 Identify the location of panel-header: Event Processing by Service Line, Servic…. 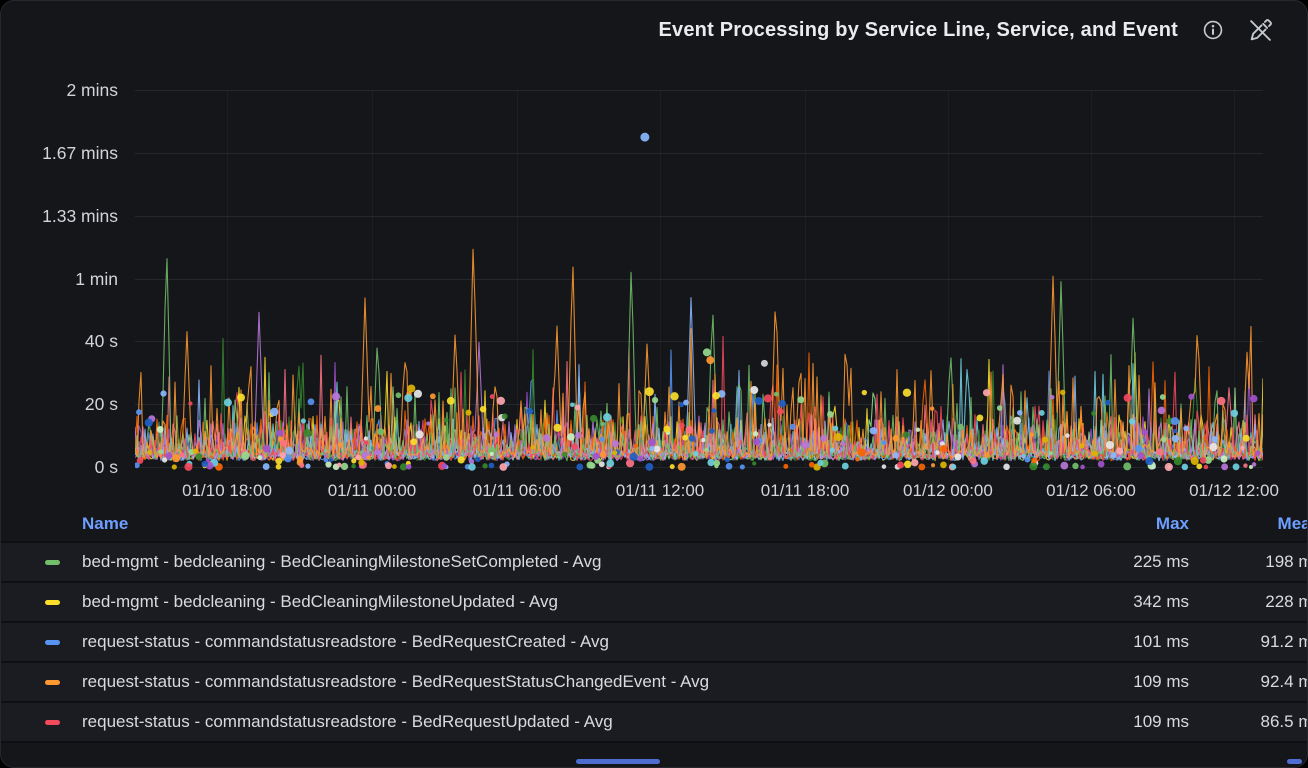
(654, 30).